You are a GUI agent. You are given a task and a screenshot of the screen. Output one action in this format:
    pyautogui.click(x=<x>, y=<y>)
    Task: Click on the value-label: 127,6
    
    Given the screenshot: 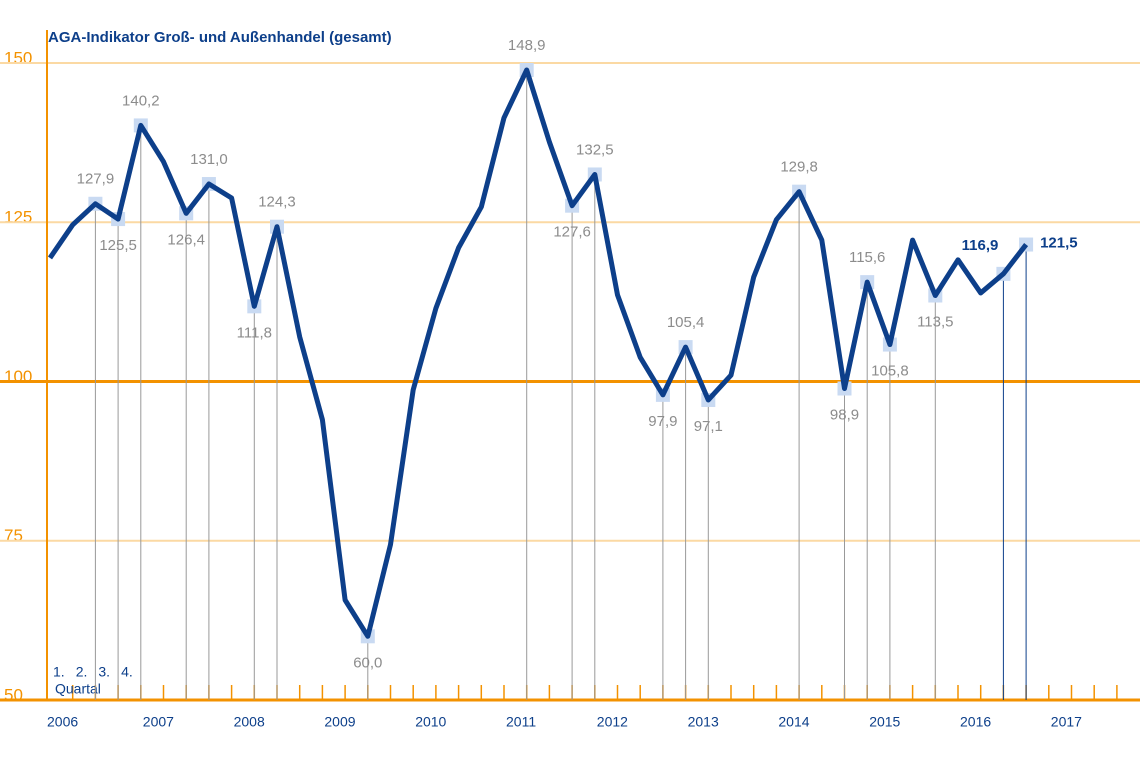 What is the action you would take?
    pyautogui.click(x=572, y=232)
    